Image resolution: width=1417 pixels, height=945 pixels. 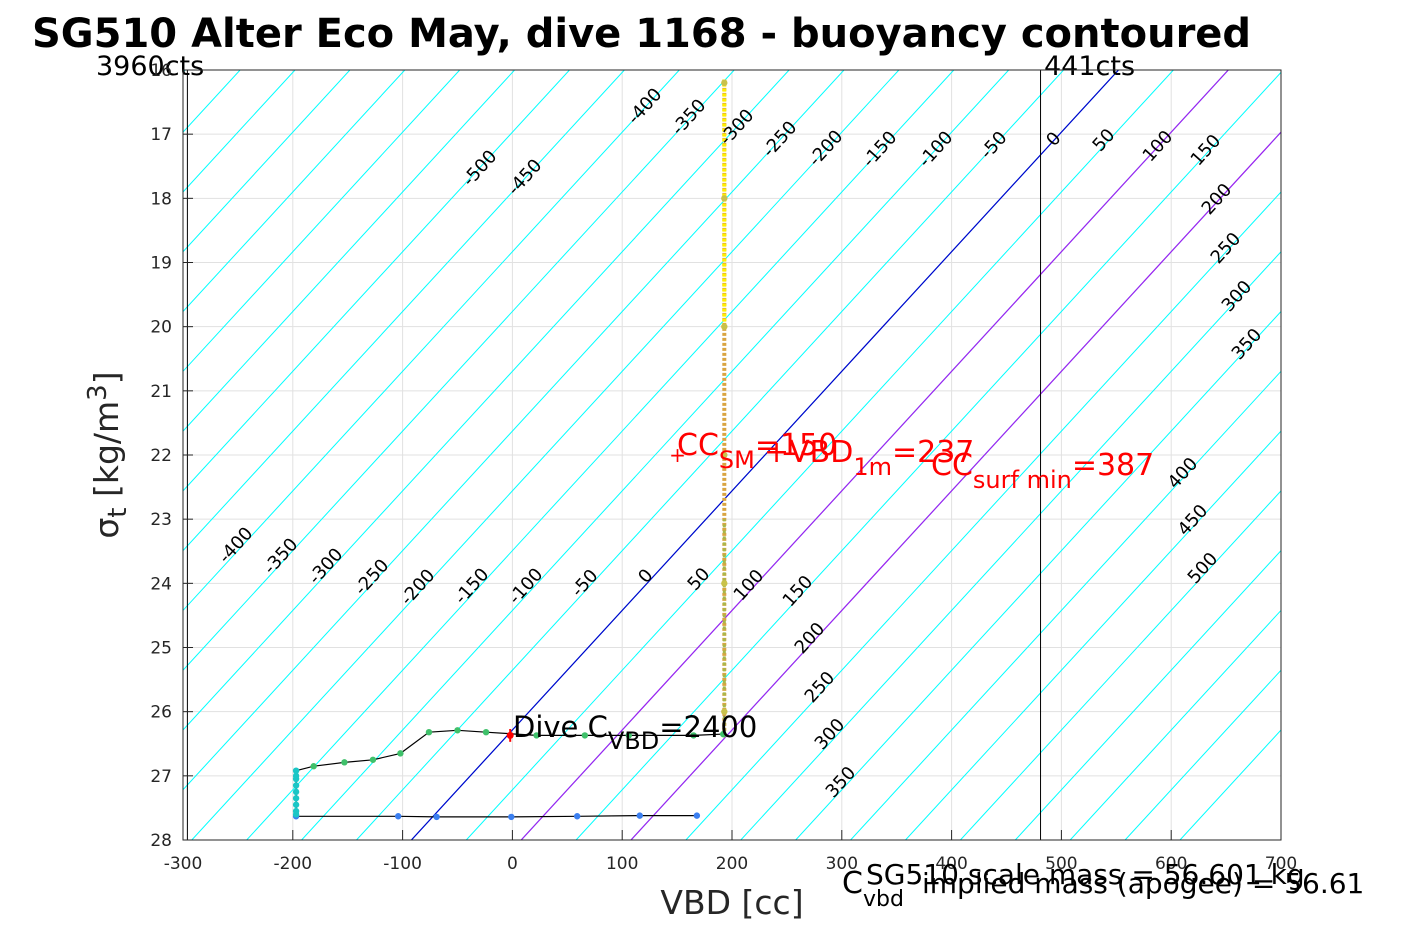 I want to click on y-axis-label: σt [kg/m3], so click(x=107, y=454).